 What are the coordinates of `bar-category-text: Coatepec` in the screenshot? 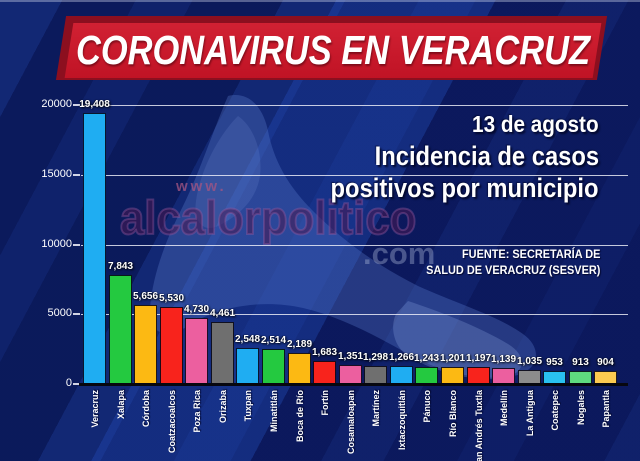 It's located at (554, 410).